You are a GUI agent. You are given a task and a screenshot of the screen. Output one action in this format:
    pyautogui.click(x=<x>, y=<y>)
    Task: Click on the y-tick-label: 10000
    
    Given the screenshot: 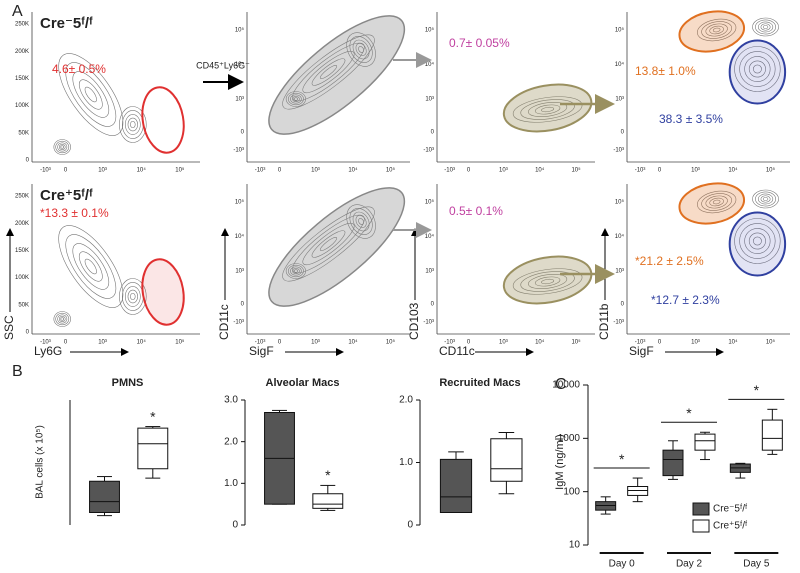 What is the action you would take?
    pyautogui.click(x=566, y=385)
    